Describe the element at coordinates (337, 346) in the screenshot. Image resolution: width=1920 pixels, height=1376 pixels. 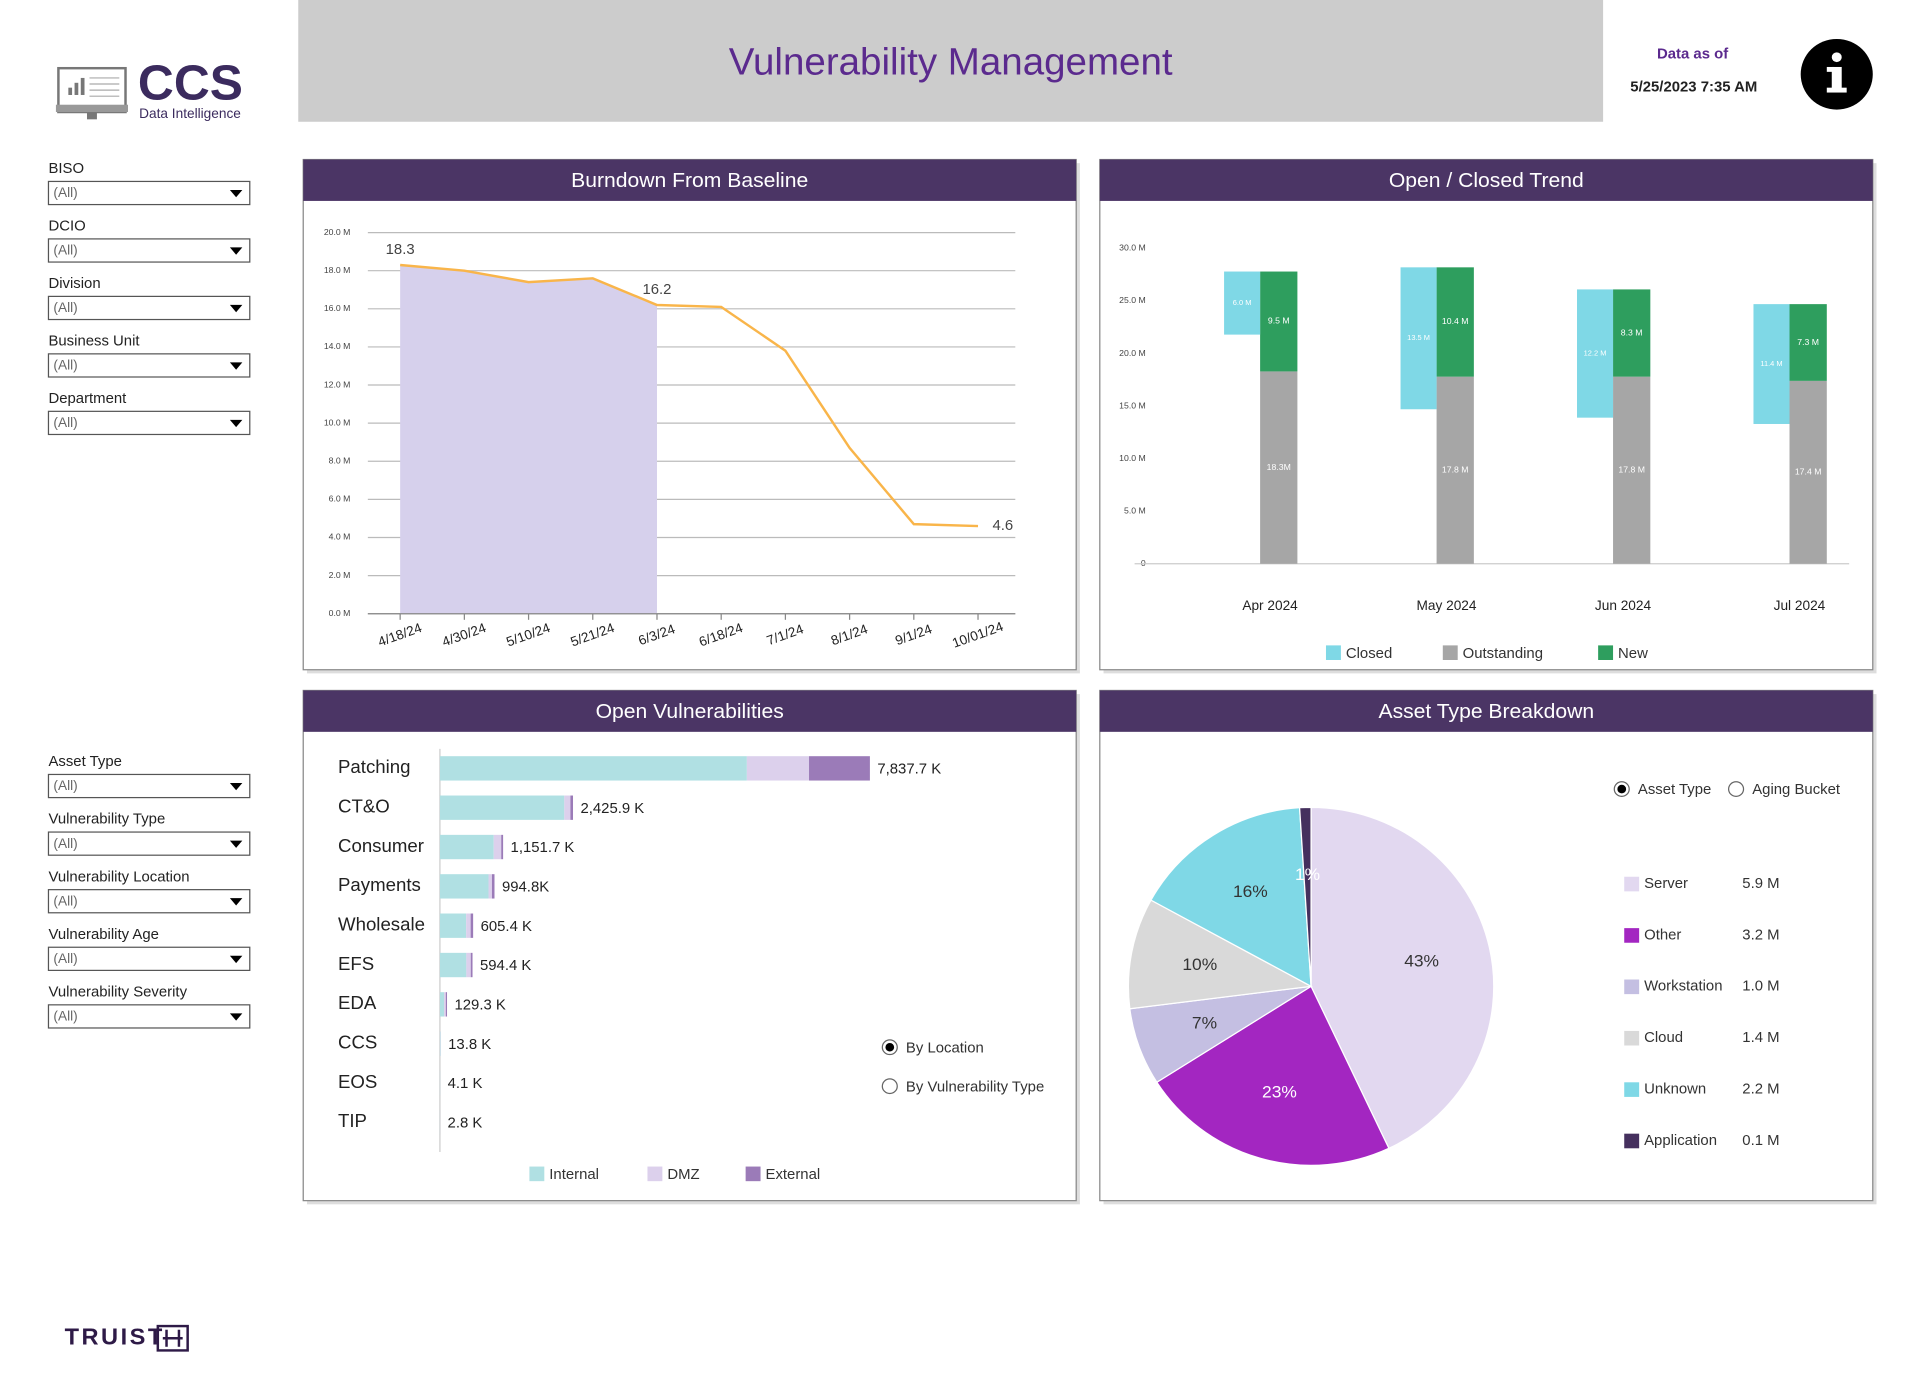
I see `y-tick-label: 14.0 M` at that location.